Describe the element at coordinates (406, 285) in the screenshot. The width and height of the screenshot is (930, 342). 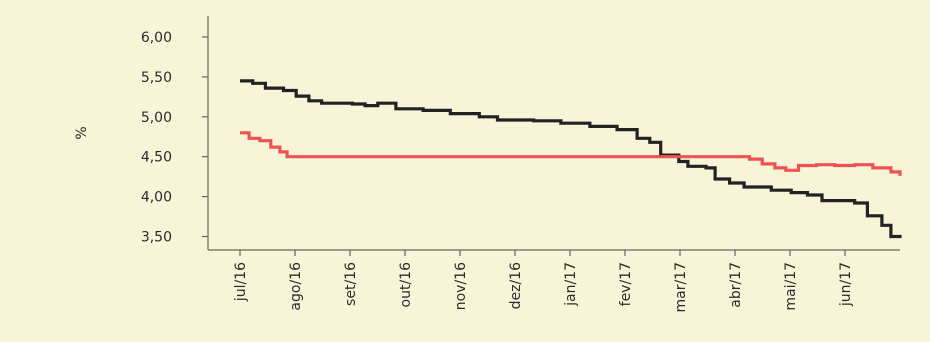
I see `x-tick-label: out/16` at that location.